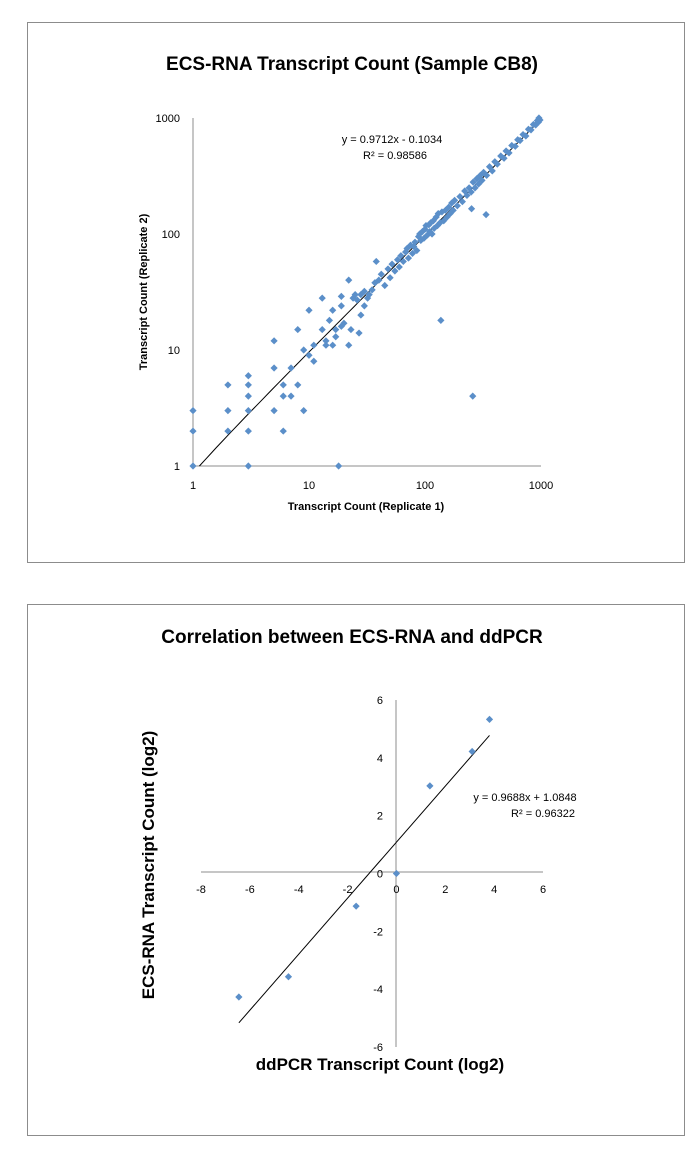  I want to click on chart-2-trend-r2: R² = 0.96322, so click(543, 814).